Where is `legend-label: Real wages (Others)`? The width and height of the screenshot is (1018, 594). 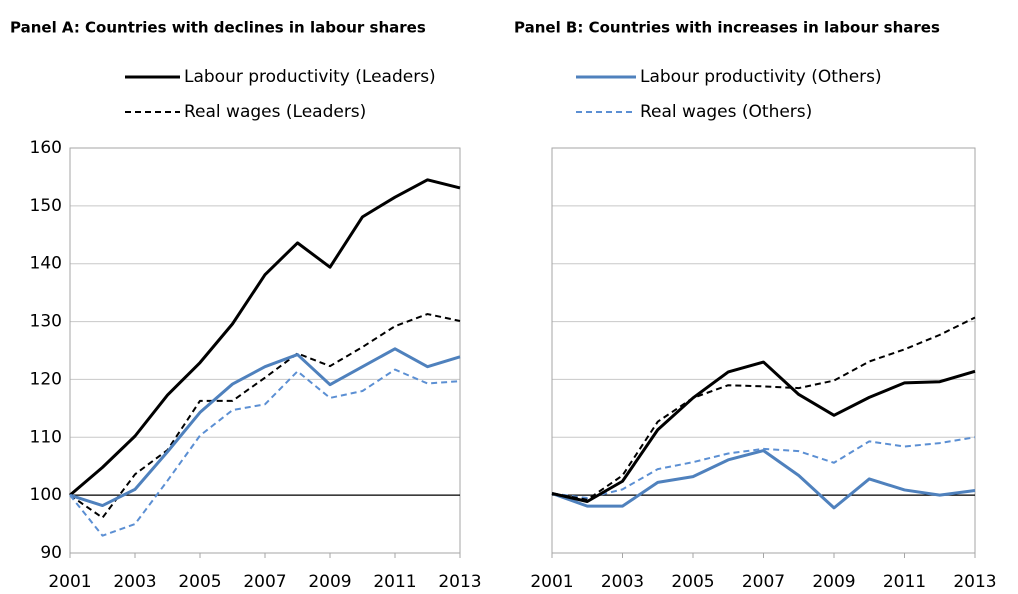 legend-label: Real wages (Others) is located at coordinates (726, 112).